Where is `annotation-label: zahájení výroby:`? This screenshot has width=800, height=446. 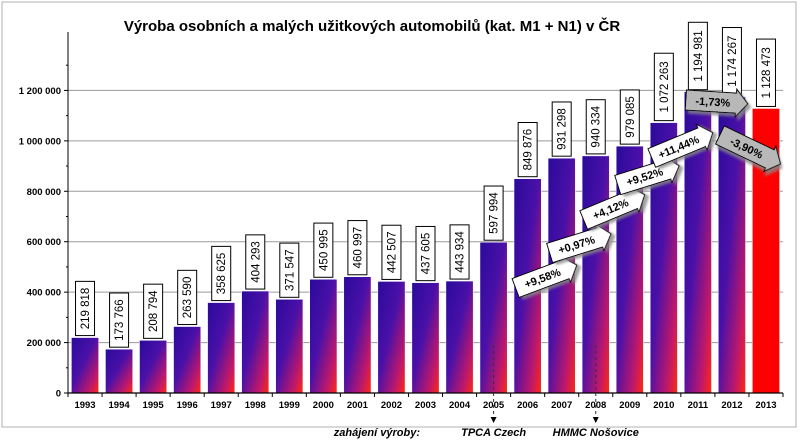 annotation-label: zahájení výroby: is located at coordinates (377, 433).